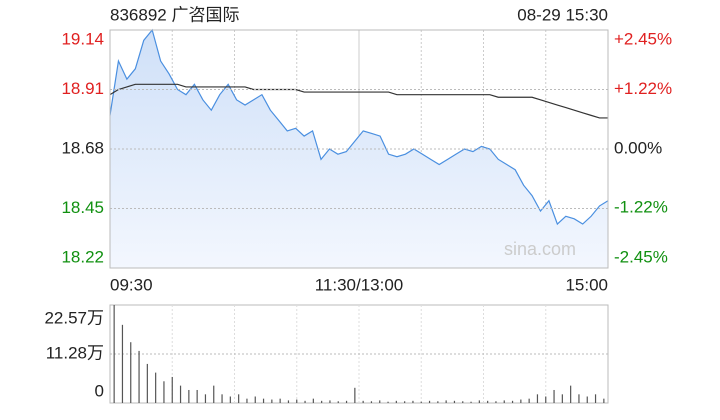 Image resolution: width=720 pixels, height=420 pixels. What do you see at coordinates (638, 147) in the screenshot?
I see `y2-tick-label: 0.00%` at bounding box center [638, 147].